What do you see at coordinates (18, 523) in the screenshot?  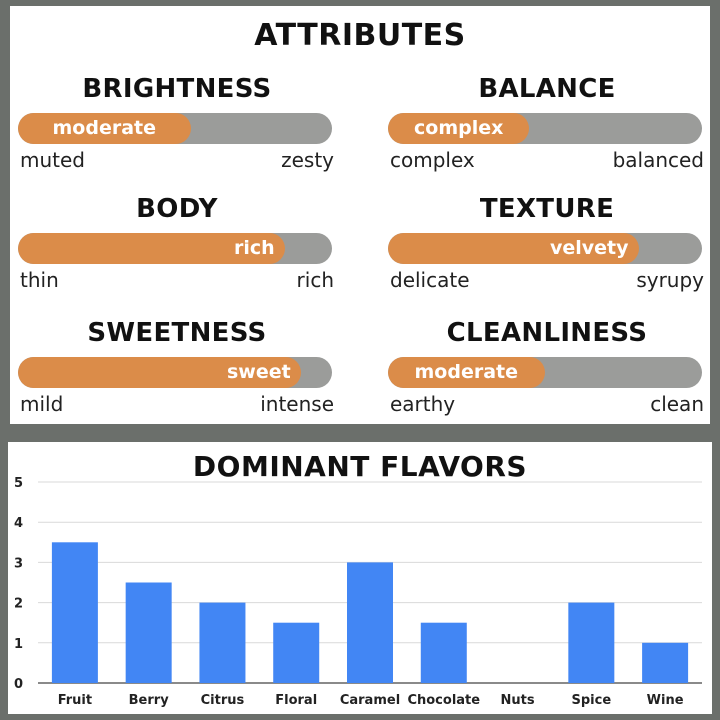 I see `y-tick-label: 4` at bounding box center [18, 523].